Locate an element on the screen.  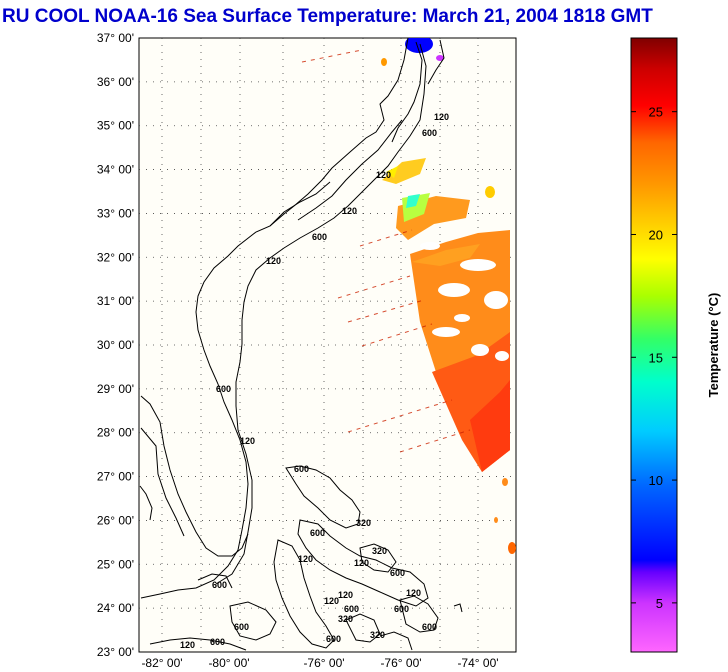
lat-tick-label: 36° 00' is located at coordinates (115, 82).